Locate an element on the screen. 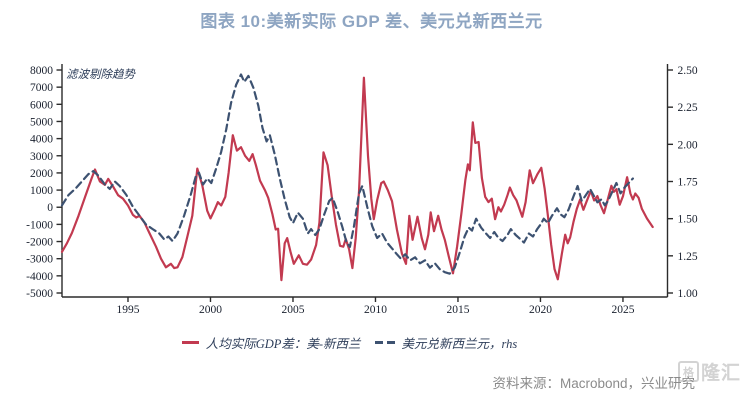 Image resolution: width=743 pixels, height=401 pixels. y-left-tick-label: 2000 is located at coordinates (41, 174).